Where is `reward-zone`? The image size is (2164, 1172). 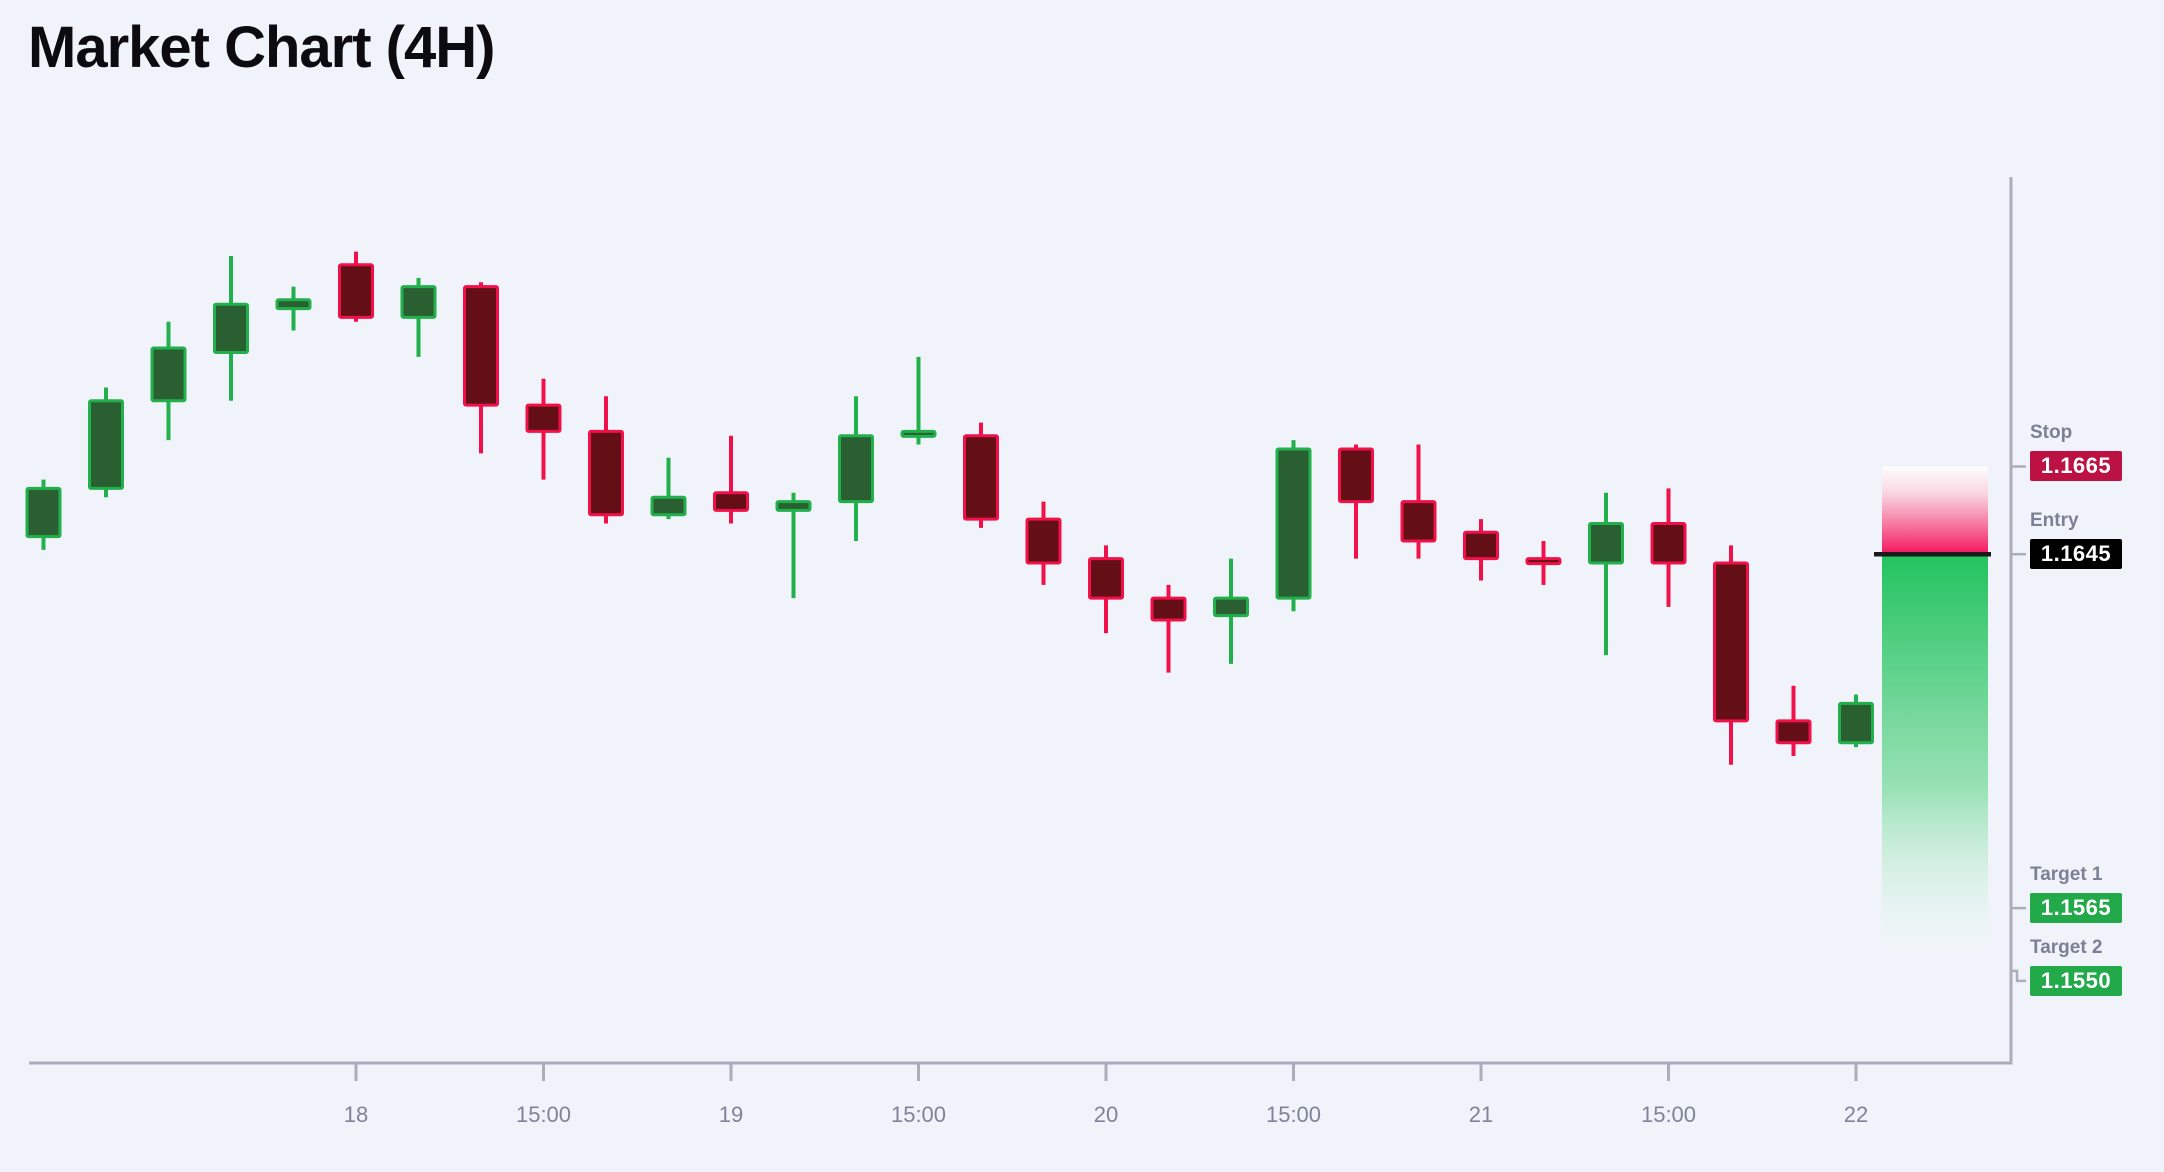
reward-zone is located at coordinates (1935, 766).